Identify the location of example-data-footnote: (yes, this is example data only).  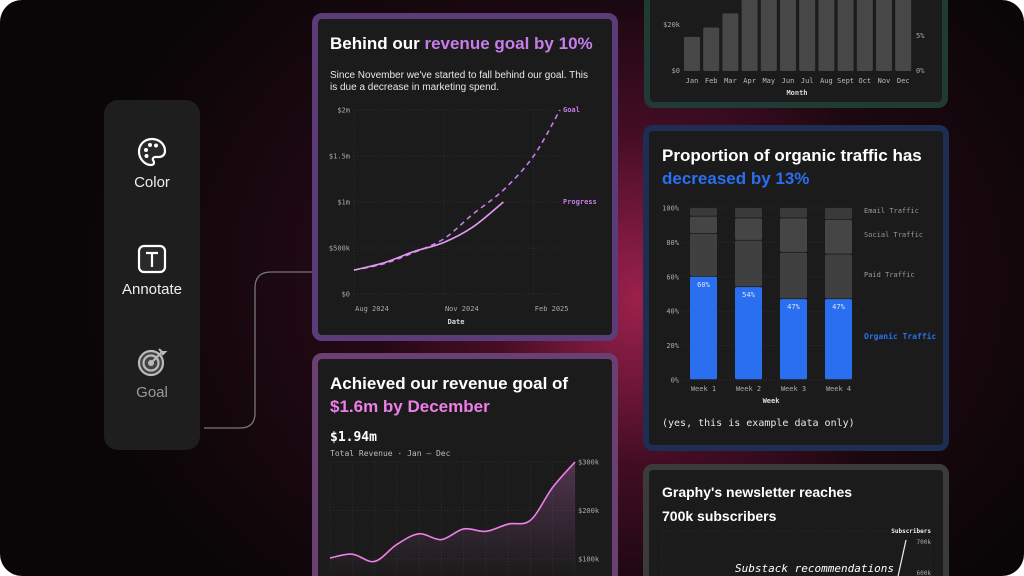
(758, 423).